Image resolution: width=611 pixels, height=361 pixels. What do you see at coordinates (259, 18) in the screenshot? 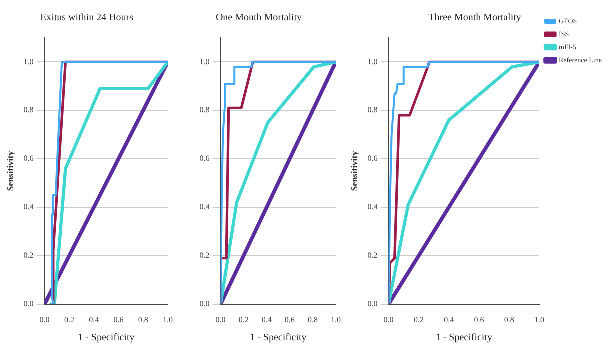
I see `chart-title: One Month Mortality` at bounding box center [259, 18].